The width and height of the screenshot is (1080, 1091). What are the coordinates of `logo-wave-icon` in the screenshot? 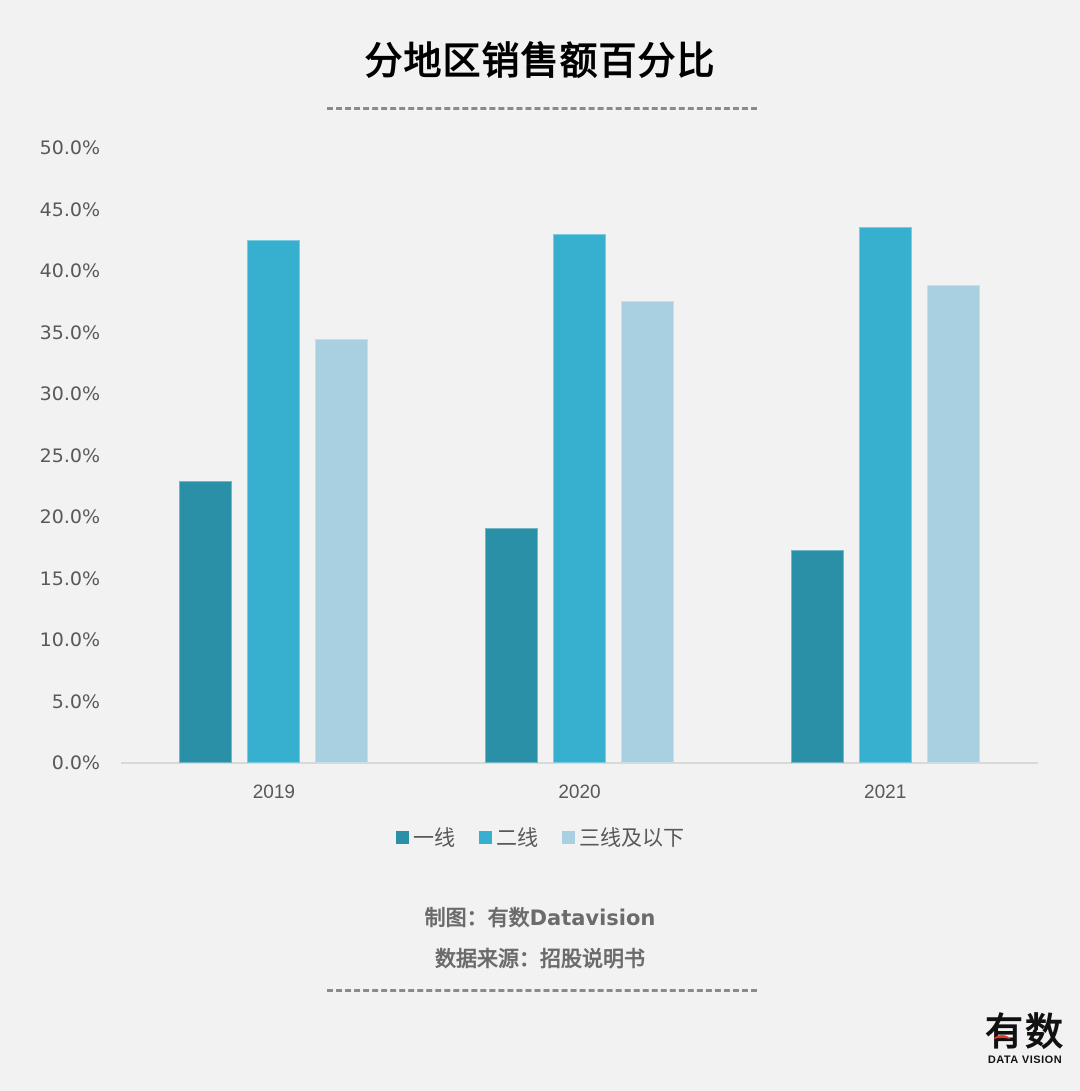 It's located at (1002, 1039).